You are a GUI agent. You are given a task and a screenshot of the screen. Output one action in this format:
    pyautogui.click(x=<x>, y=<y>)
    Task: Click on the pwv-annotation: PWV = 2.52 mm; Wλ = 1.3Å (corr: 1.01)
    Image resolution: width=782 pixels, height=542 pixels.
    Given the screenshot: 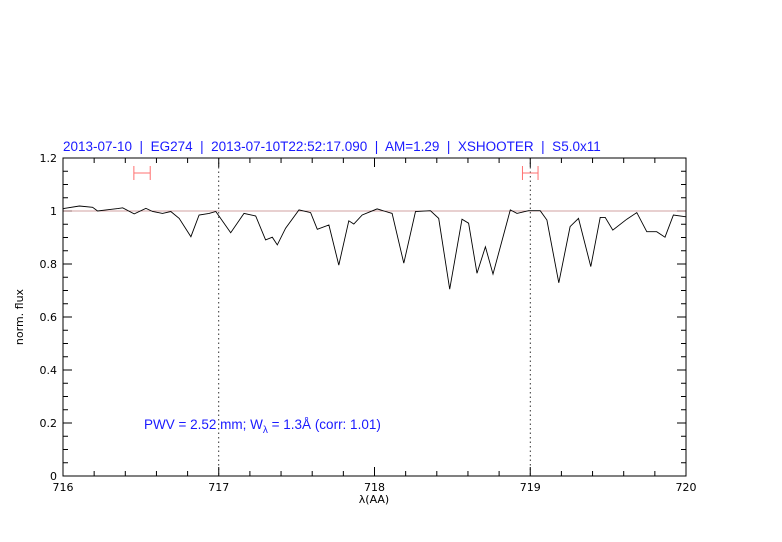 What is the action you would take?
    pyautogui.click(x=262, y=426)
    